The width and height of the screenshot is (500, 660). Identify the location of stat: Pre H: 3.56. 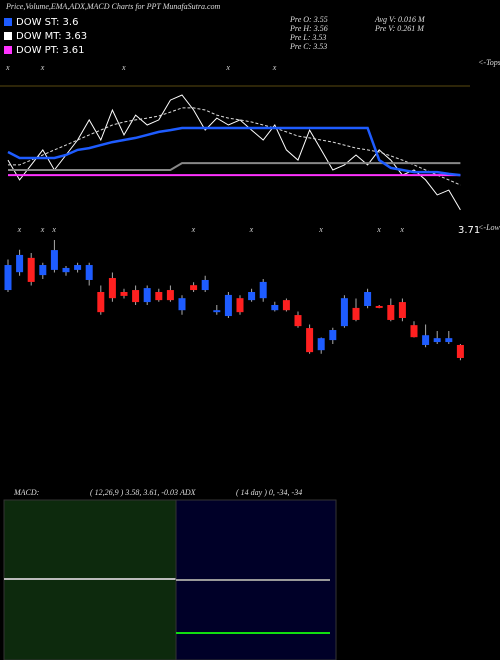
(308, 28).